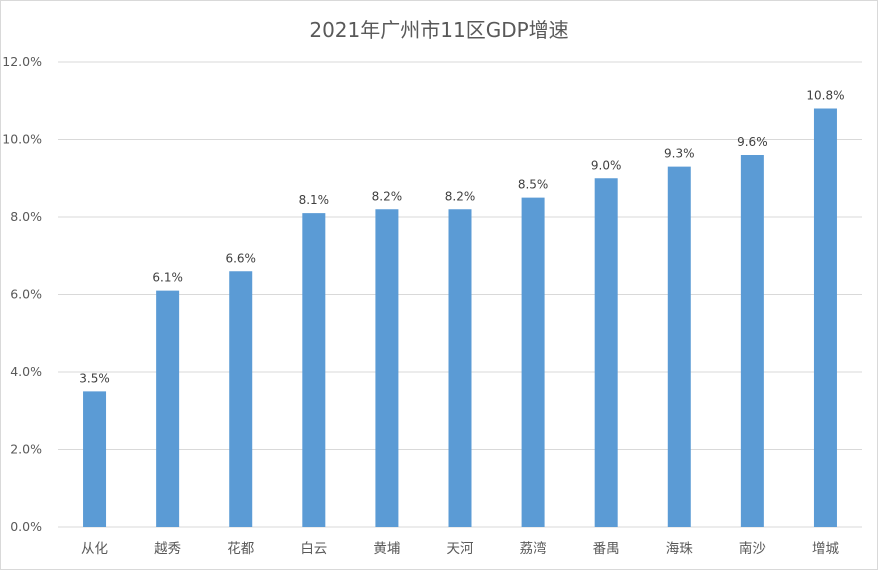 This screenshot has height=574, width=878. What do you see at coordinates (240, 258) in the screenshot?
I see `data-label: 6.6%` at bounding box center [240, 258].